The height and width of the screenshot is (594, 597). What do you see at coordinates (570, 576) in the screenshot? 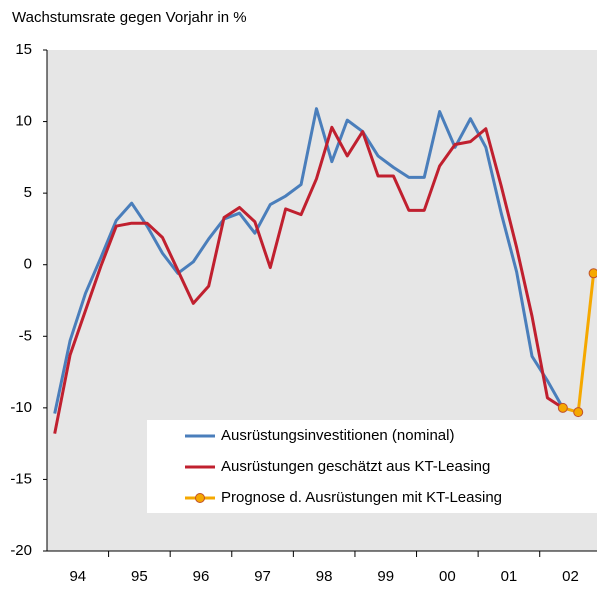
I see `x-tick-label: 02` at bounding box center [570, 576].